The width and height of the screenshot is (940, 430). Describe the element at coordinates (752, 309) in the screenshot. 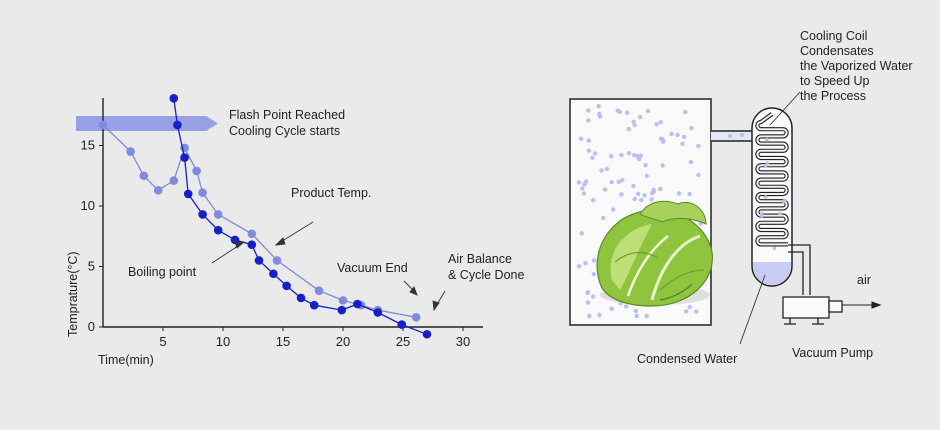

I see `condensed-water-leader` at that location.